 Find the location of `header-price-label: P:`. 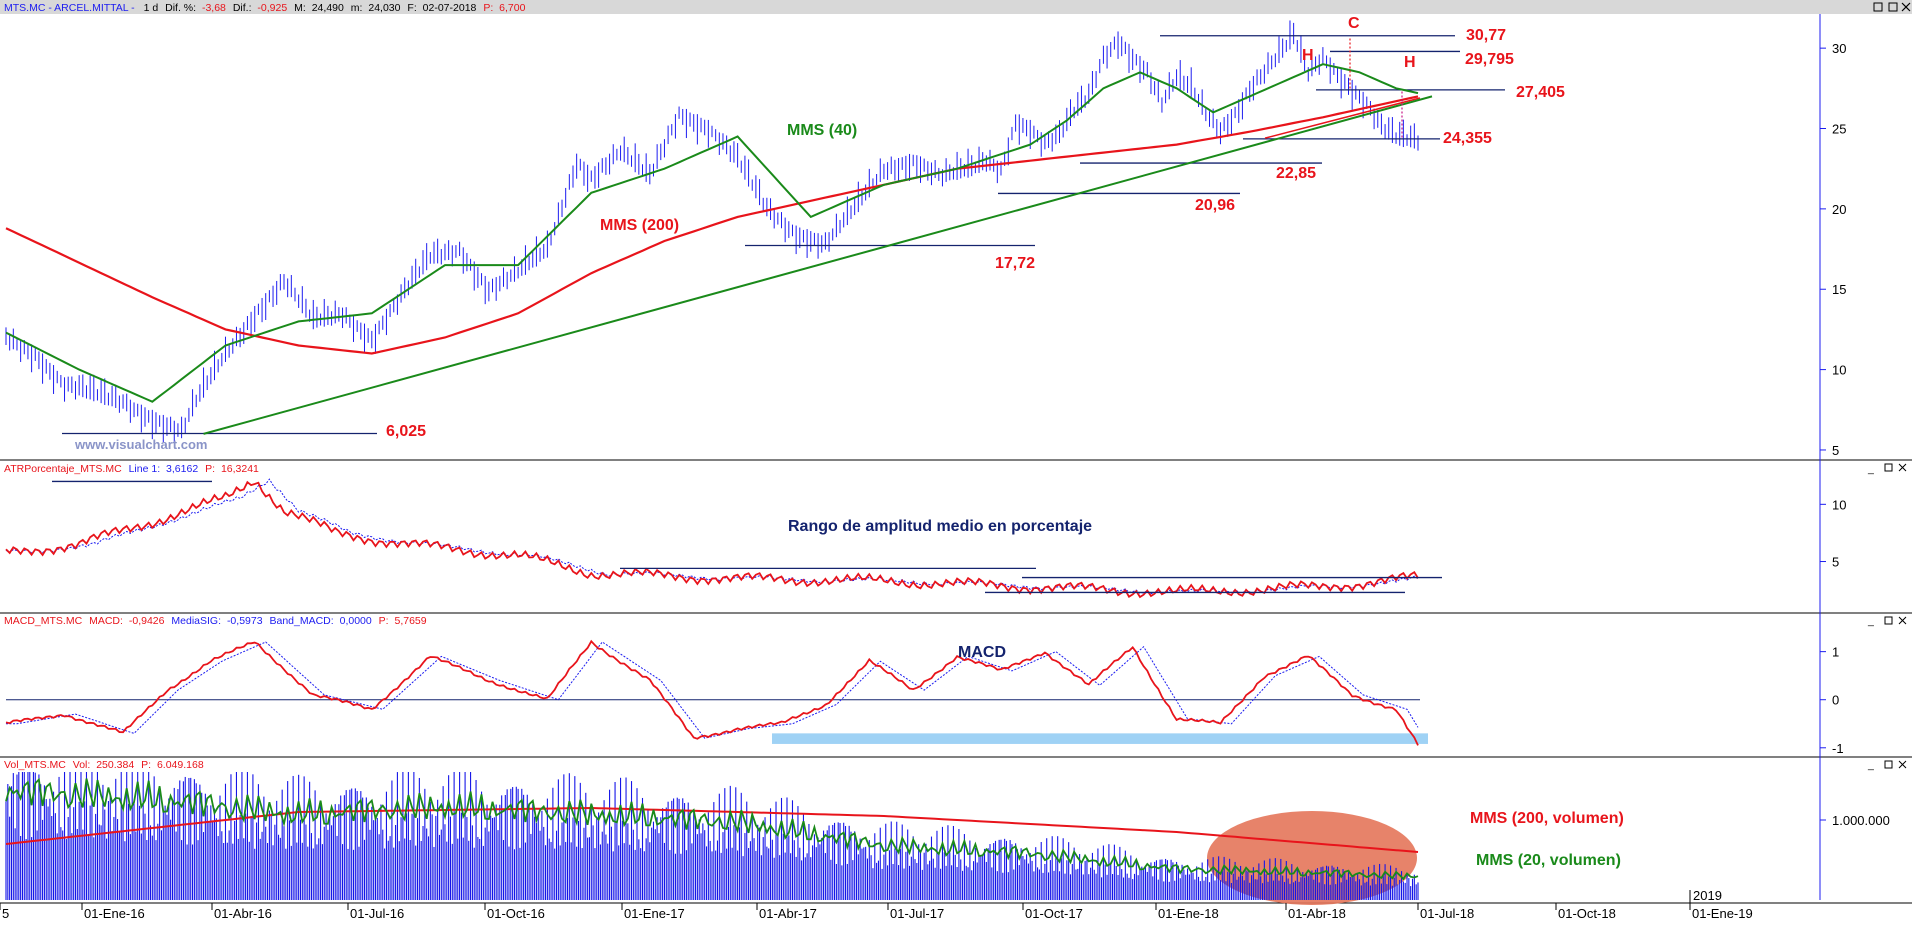

header-price-label: P: is located at coordinates (488, 8).